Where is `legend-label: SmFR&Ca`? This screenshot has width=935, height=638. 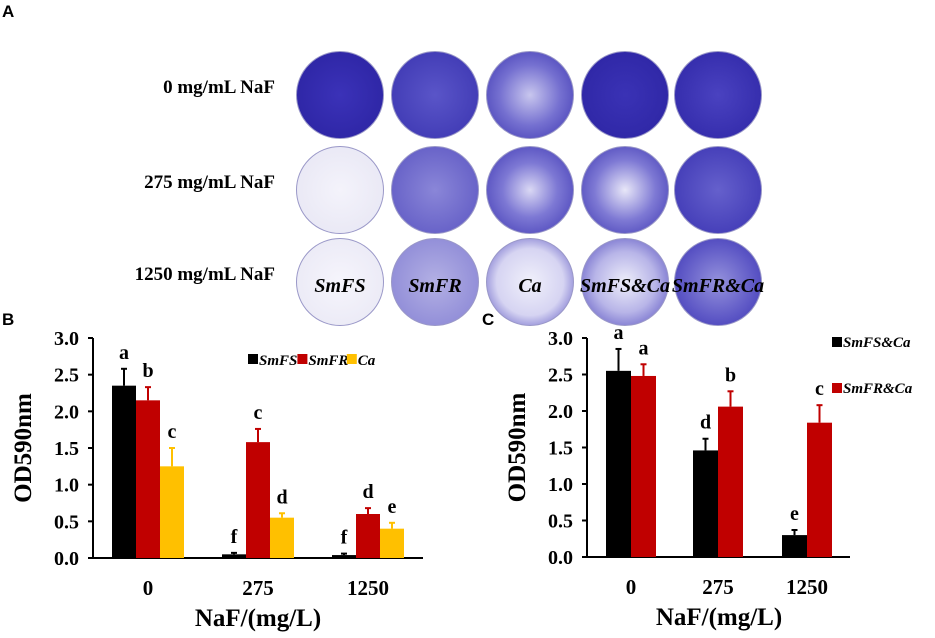 legend-label: SmFR&Ca is located at coordinates (878, 389).